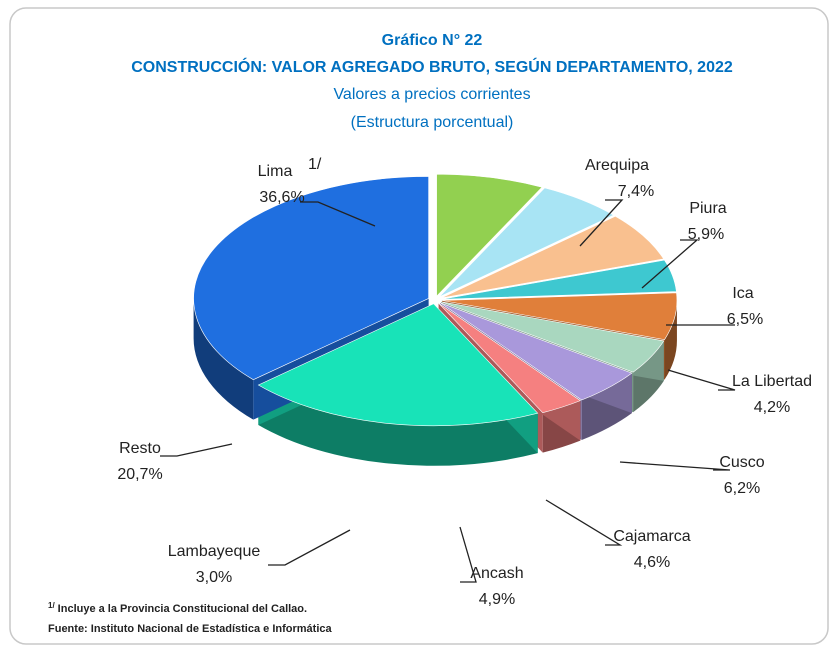 The image size is (835, 648). What do you see at coordinates (139, 474) in the screenshot?
I see `value-label: 20,7%` at bounding box center [139, 474].